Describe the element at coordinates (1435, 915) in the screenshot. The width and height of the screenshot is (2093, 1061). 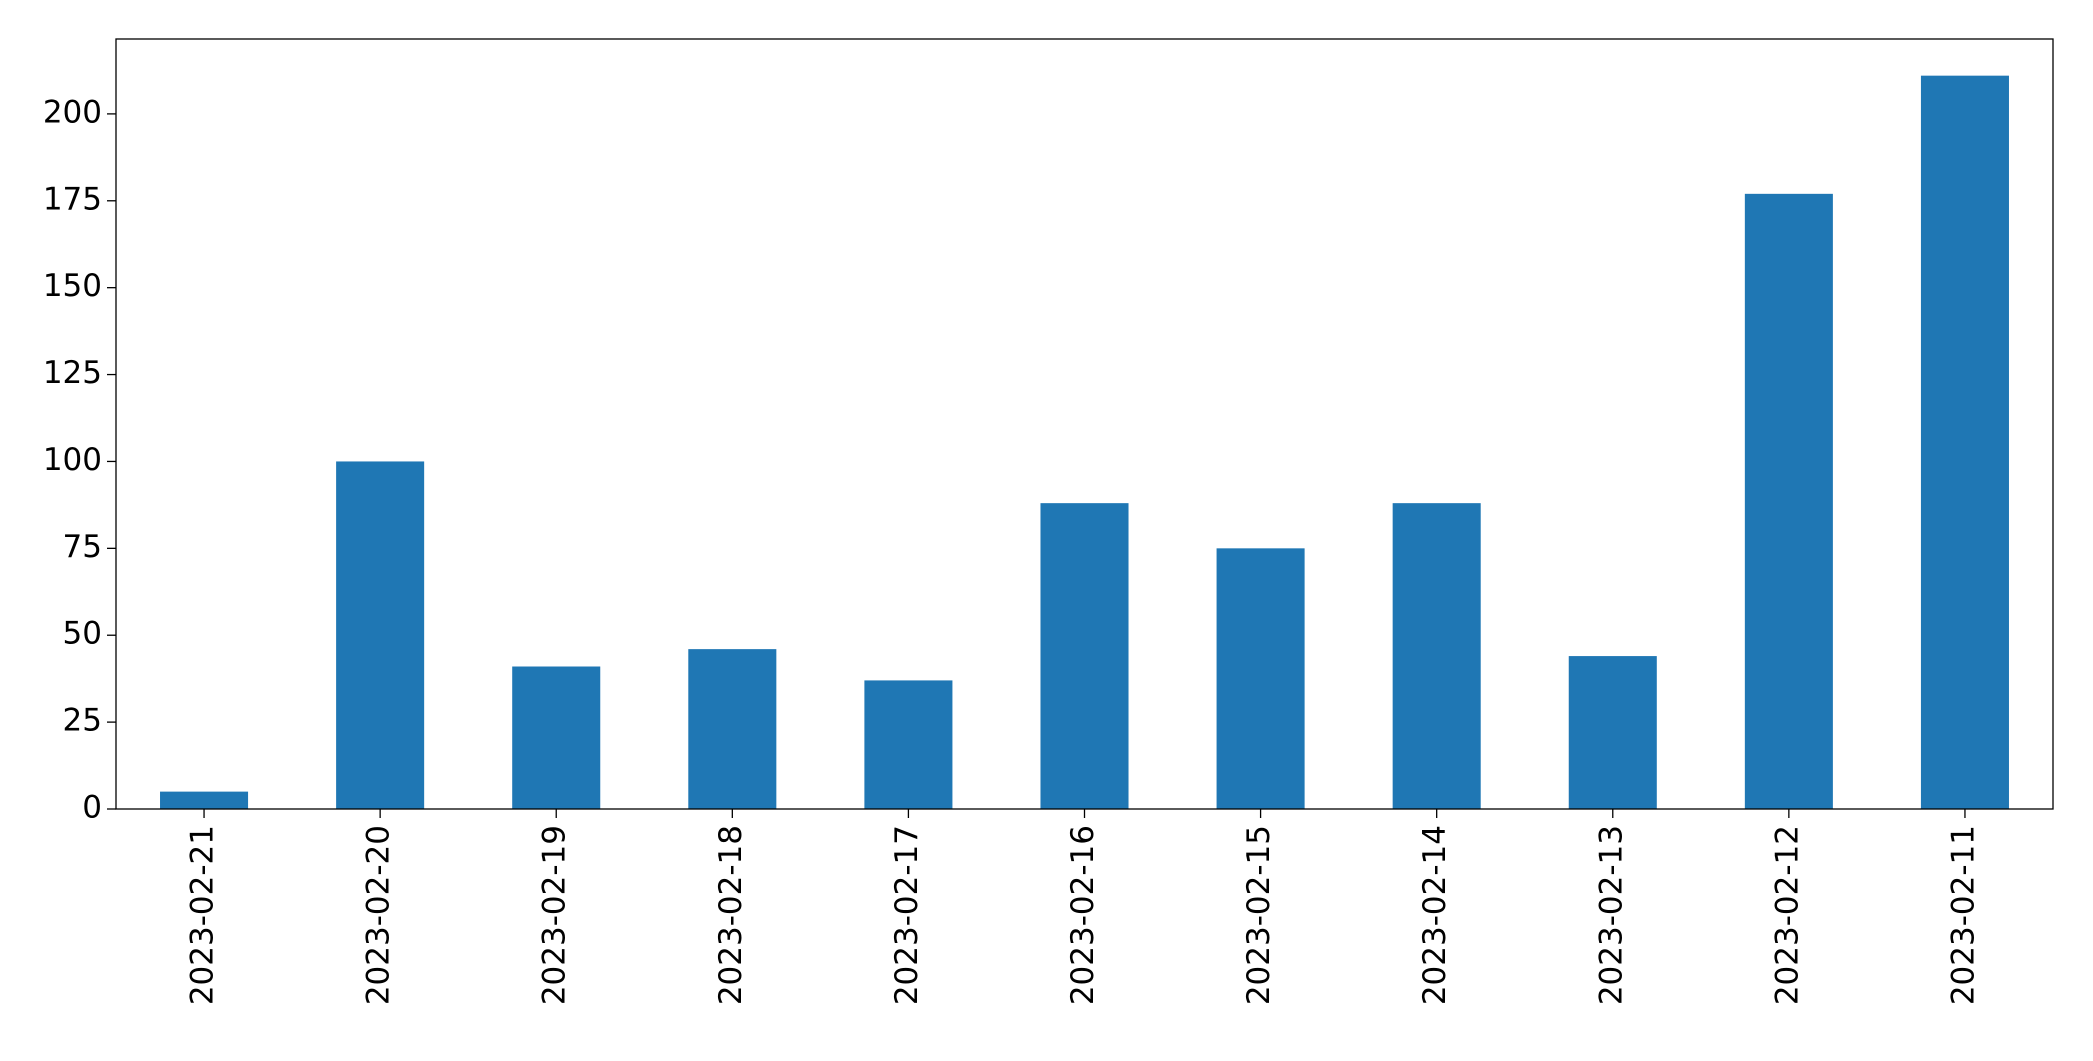
I see `x-tick-label: 2023-02-14` at that location.